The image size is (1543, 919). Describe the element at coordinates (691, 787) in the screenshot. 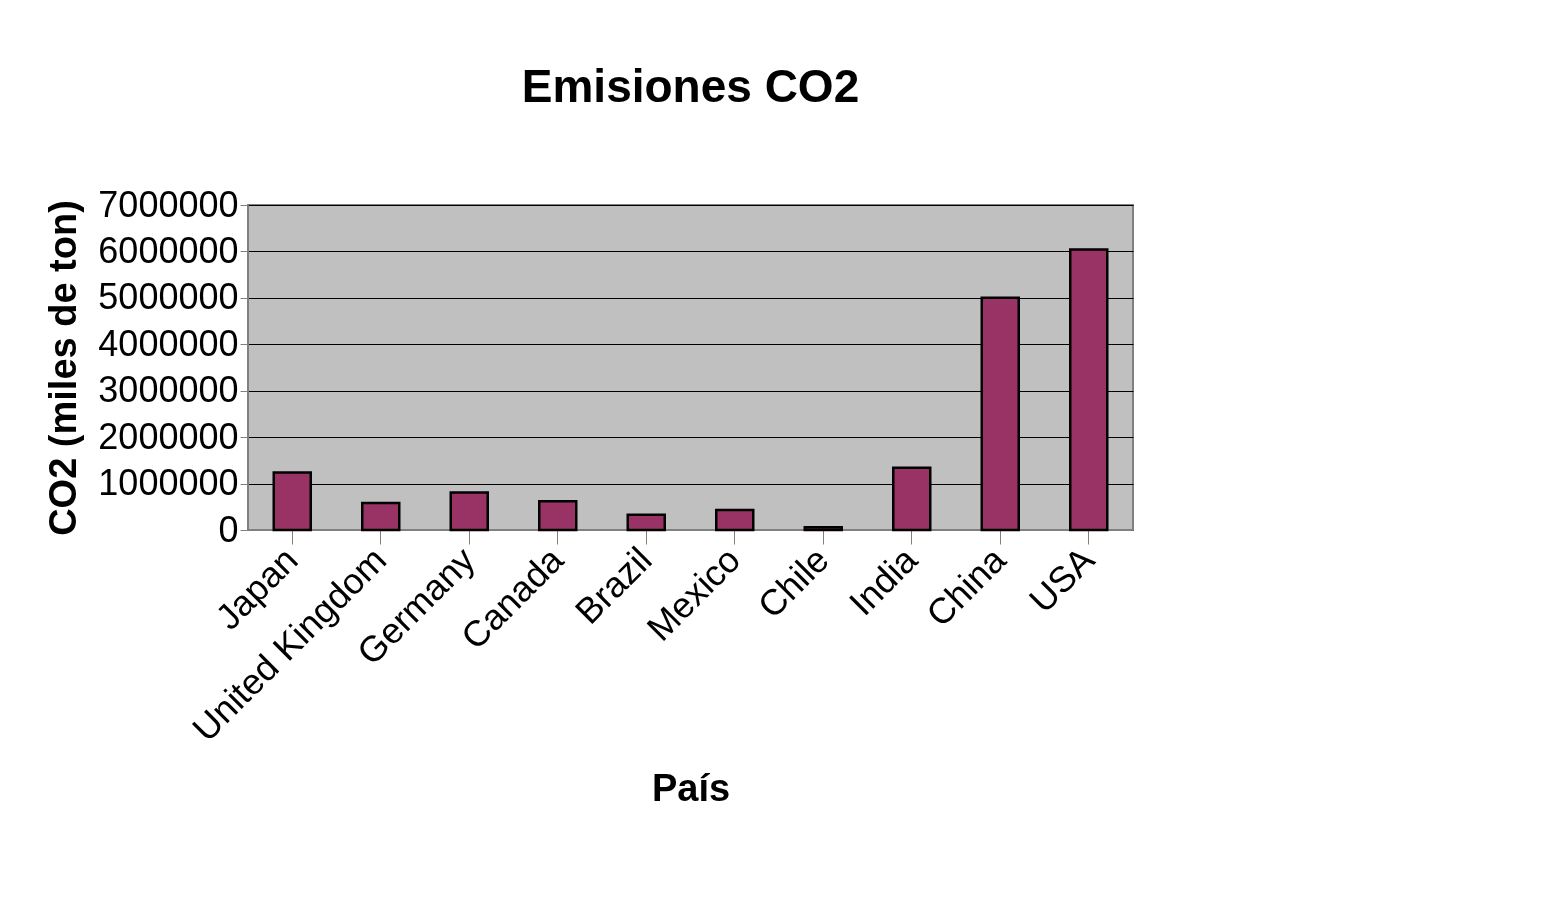

I see `x-axis-title: País` at that location.